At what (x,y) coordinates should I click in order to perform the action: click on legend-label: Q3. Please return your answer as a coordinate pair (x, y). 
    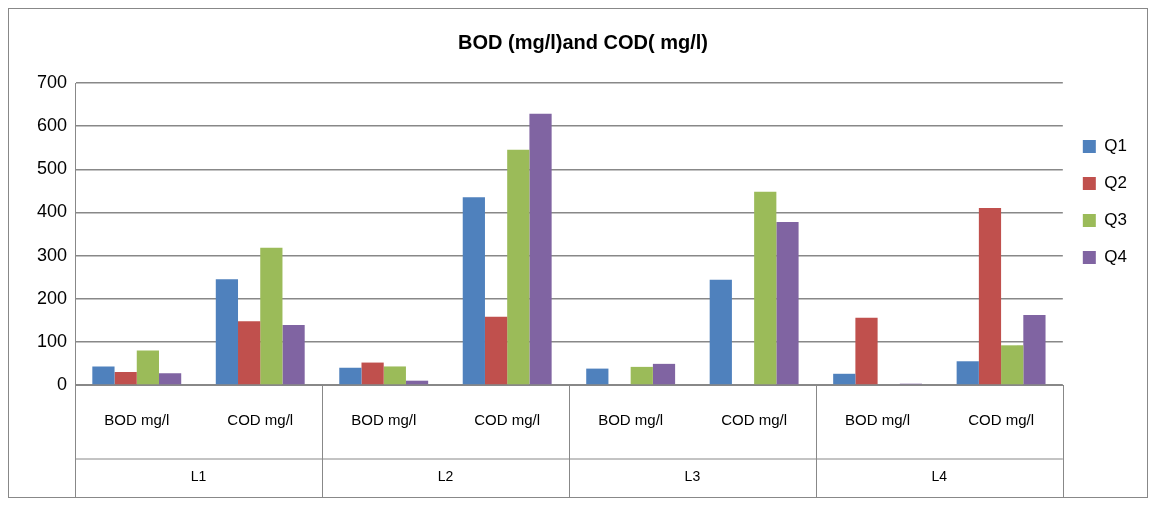
    Looking at the image, I should click on (1116, 220).